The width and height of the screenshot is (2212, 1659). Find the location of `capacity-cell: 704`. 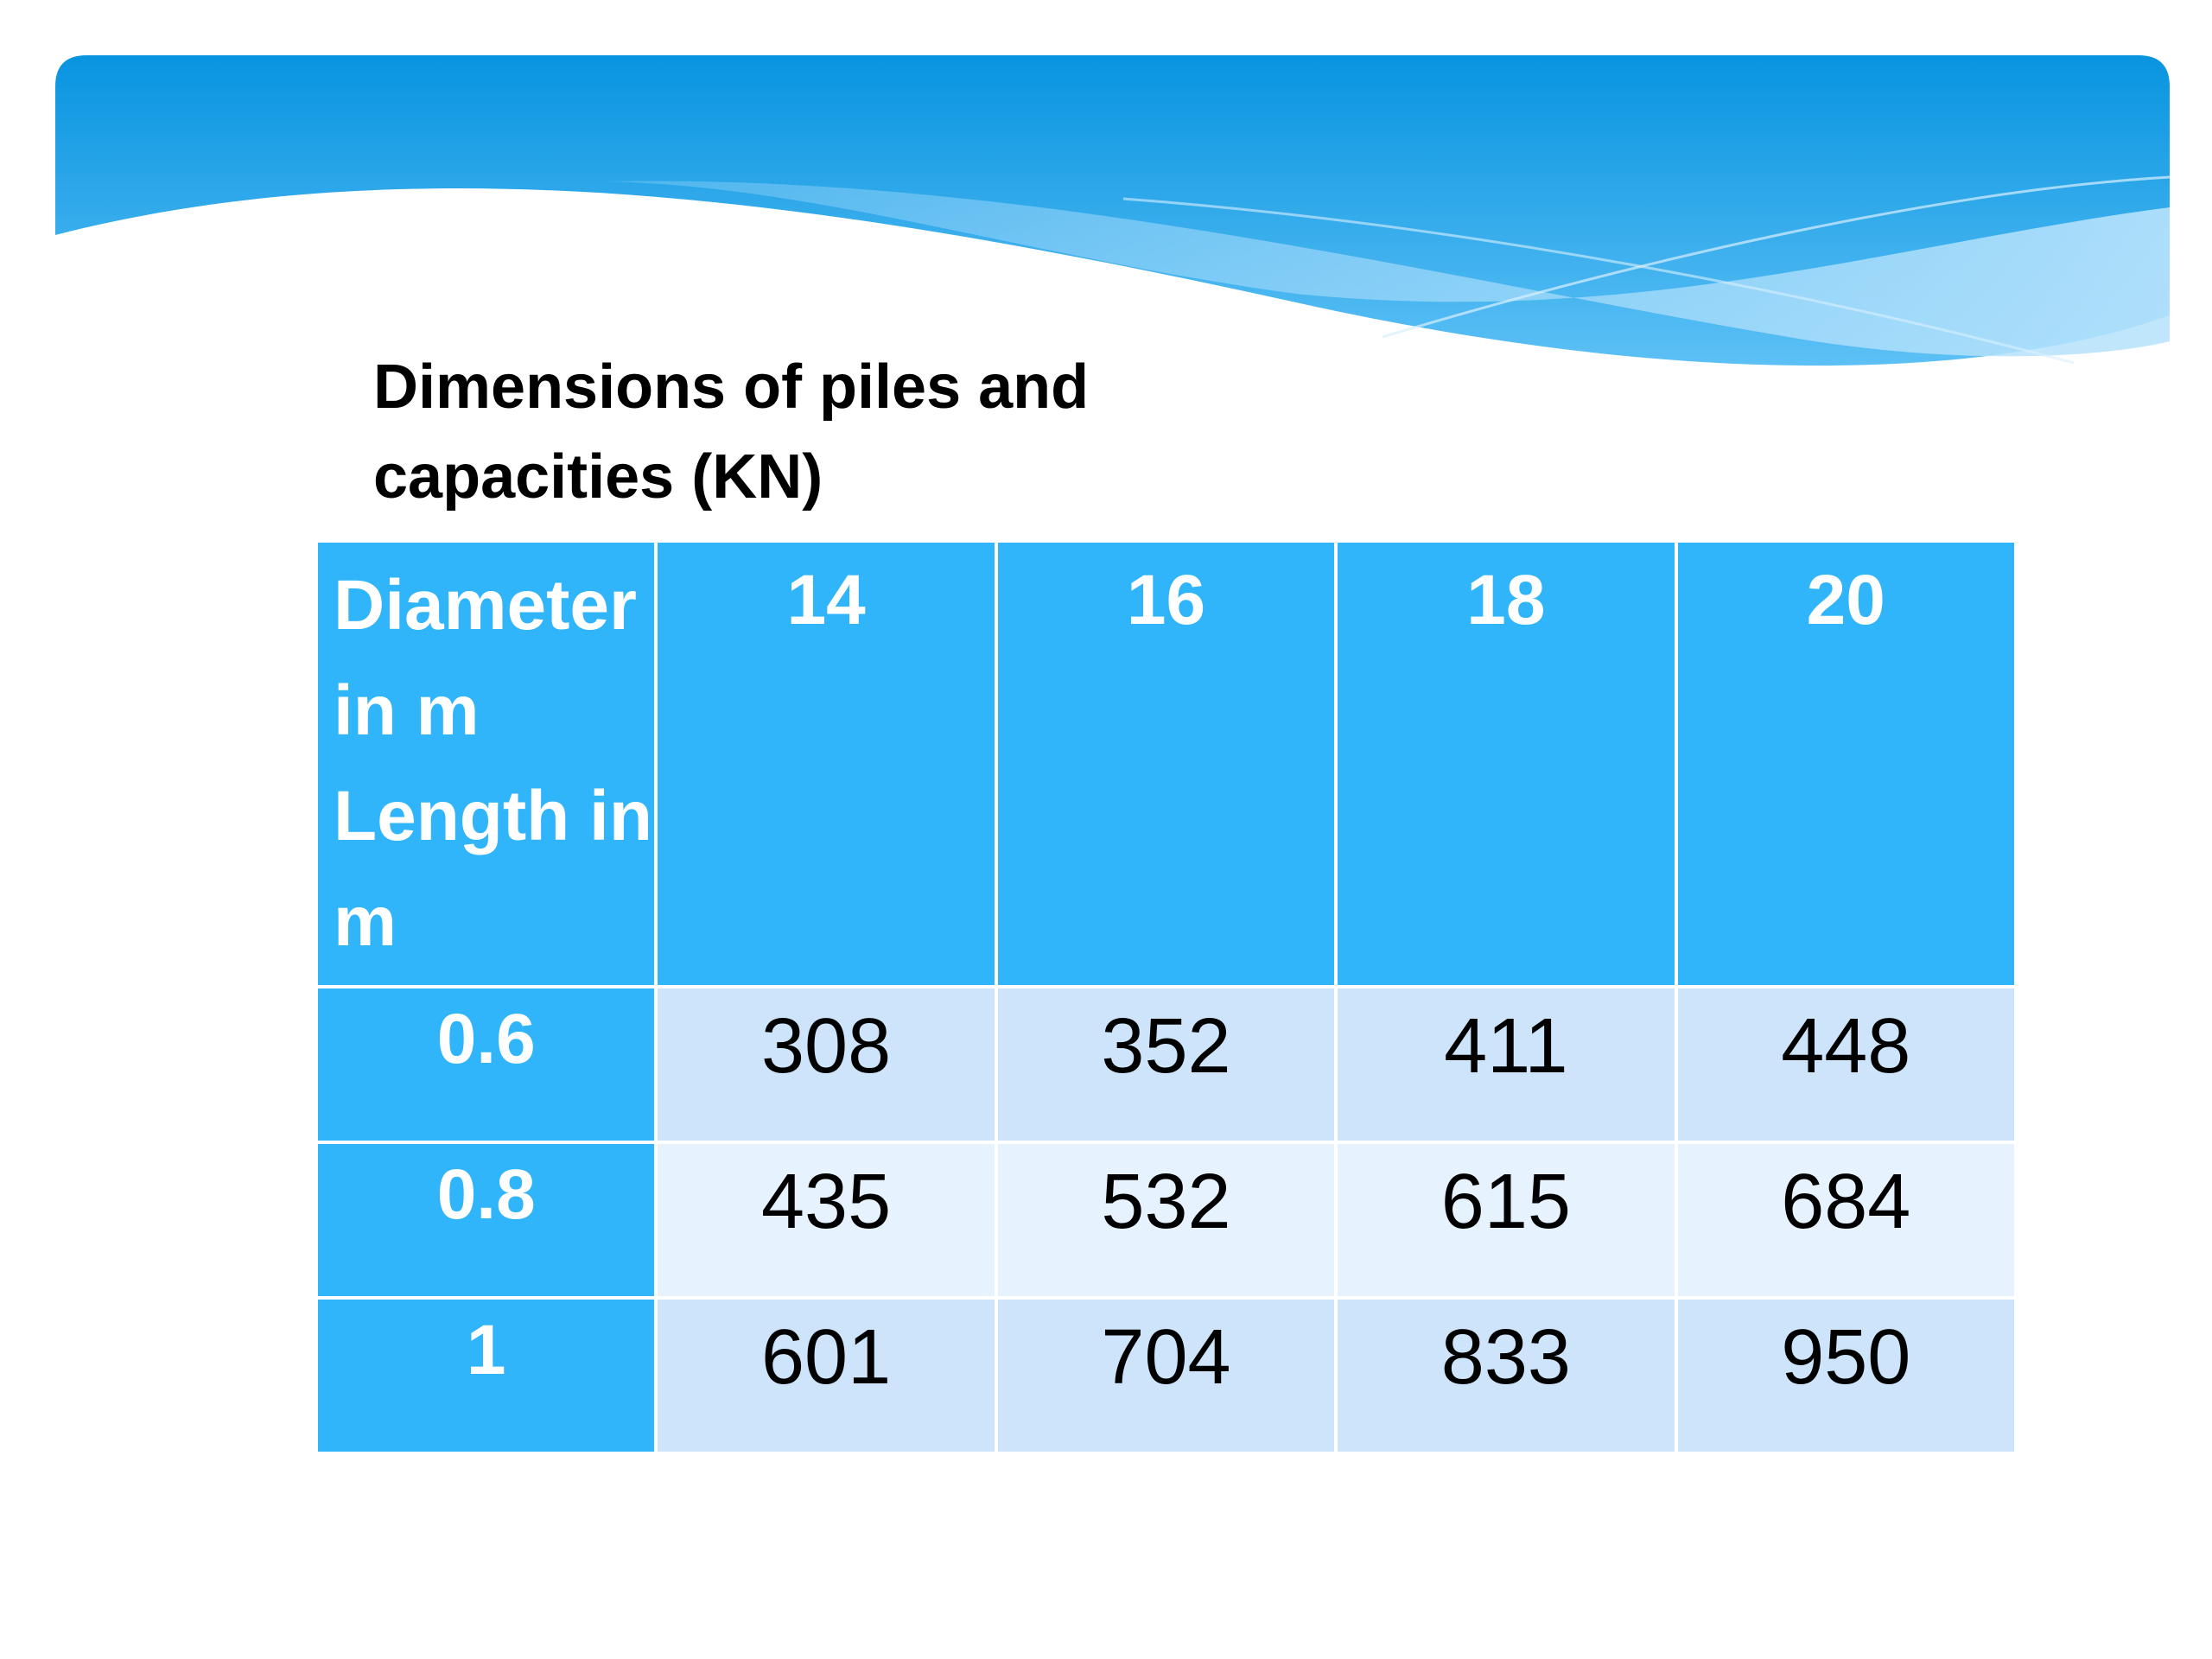

capacity-cell: 704 is located at coordinates (1166, 1375).